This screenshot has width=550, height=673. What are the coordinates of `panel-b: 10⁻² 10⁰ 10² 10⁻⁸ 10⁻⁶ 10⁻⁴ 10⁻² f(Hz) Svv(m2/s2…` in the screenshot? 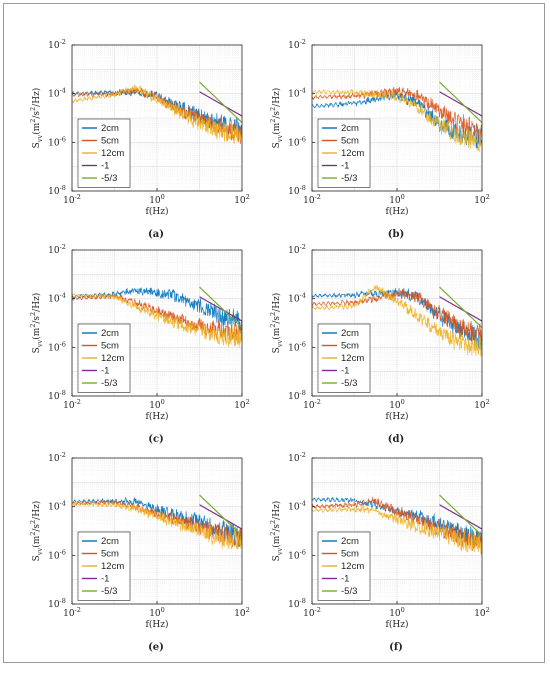 It's located at (379, 139).